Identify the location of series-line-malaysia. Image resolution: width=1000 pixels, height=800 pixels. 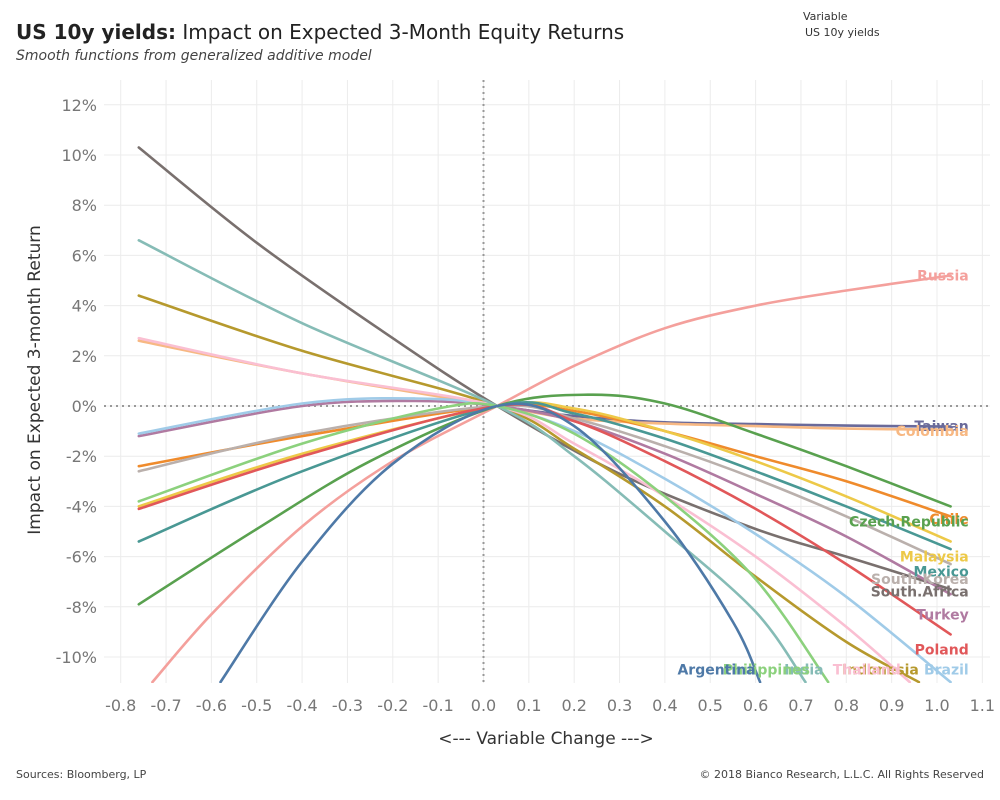
(544, 472).